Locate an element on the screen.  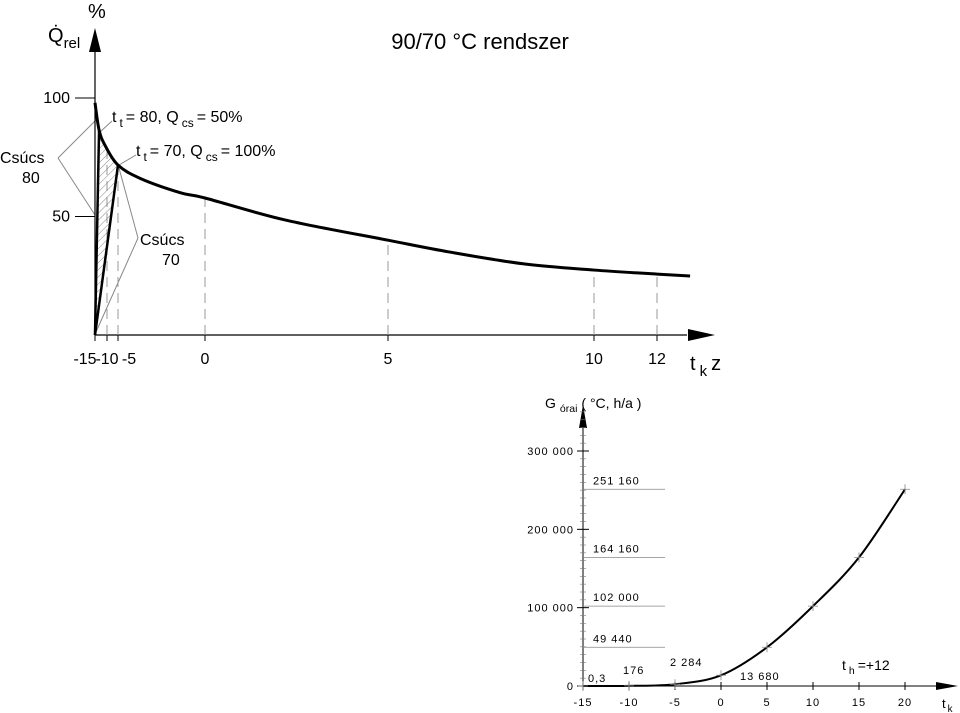
y-axis-label: Q̇rel is located at coordinates (64, 38).